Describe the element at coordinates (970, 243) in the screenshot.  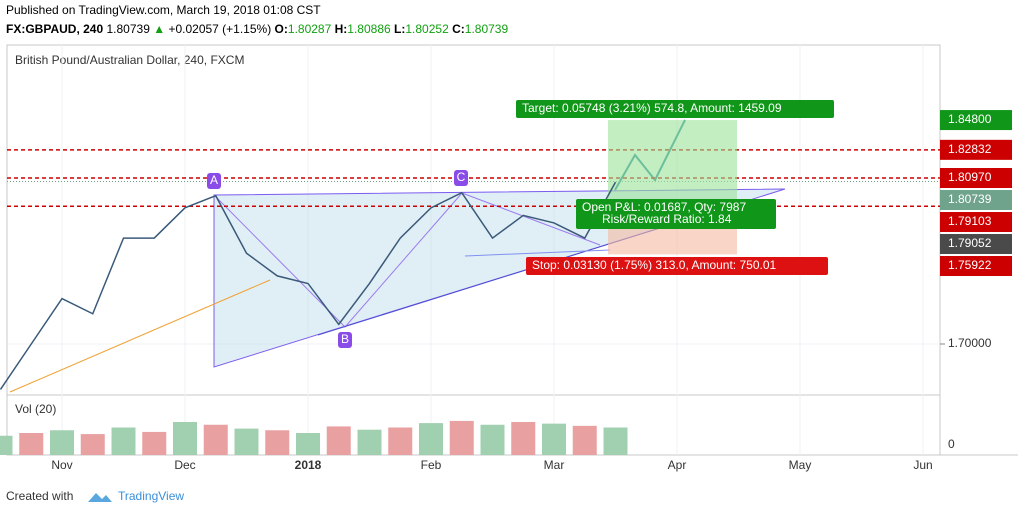
I see `price-label: 1.79052` at that location.